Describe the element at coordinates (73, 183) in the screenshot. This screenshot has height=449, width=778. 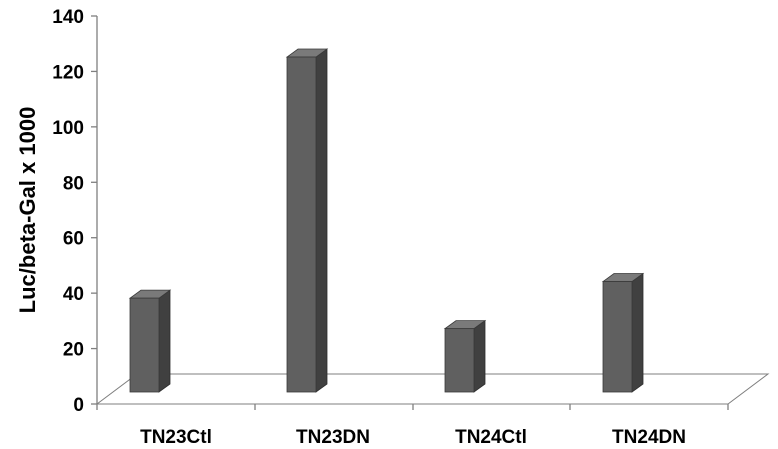
I see `y-tick-label: 80` at that location.